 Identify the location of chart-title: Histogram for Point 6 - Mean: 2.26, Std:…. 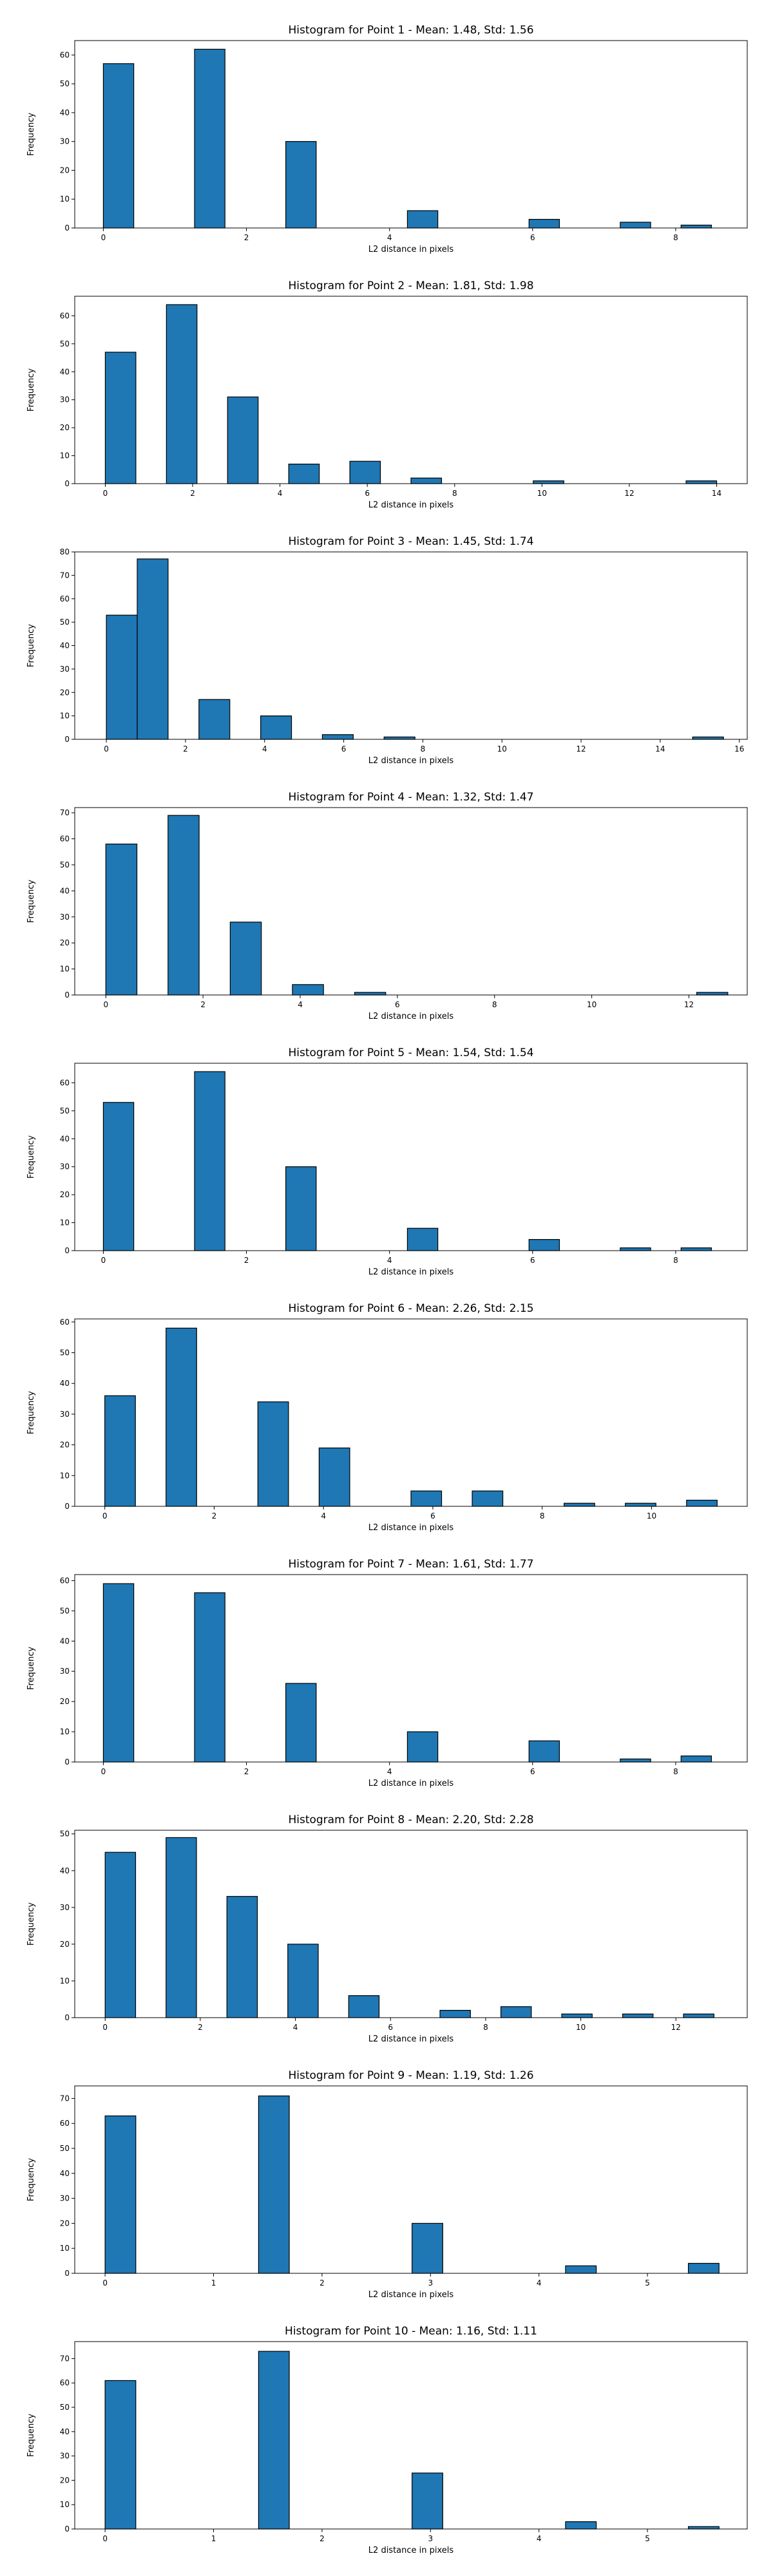
(410, 1308).